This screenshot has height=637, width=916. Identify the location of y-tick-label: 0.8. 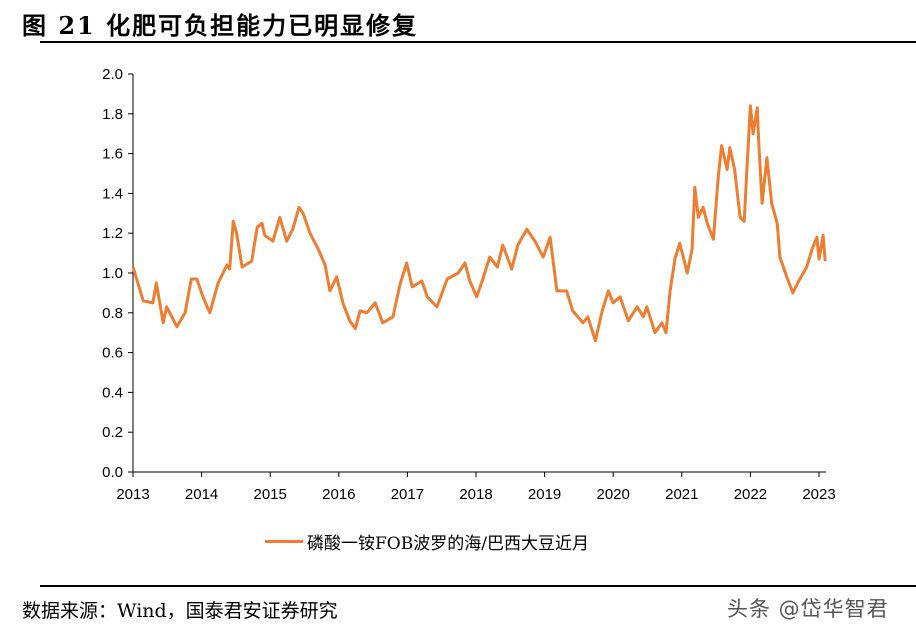
(112, 313).